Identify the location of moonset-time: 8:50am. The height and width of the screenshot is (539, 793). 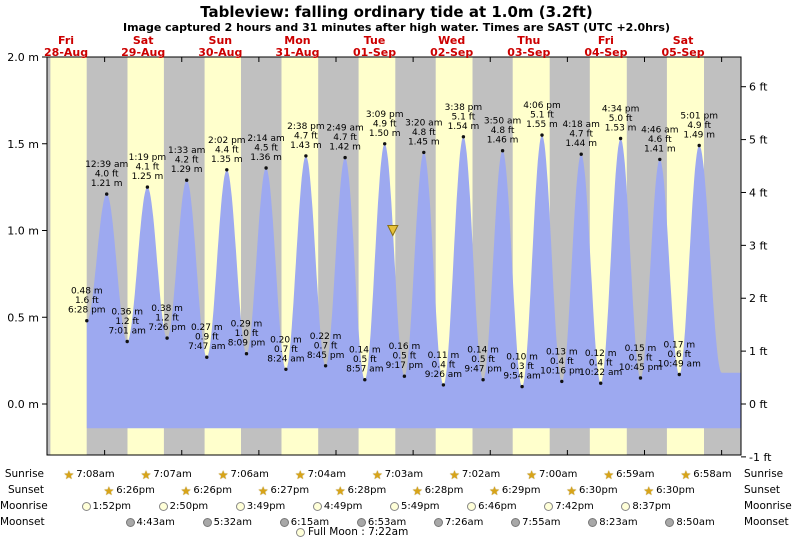
(695, 522).